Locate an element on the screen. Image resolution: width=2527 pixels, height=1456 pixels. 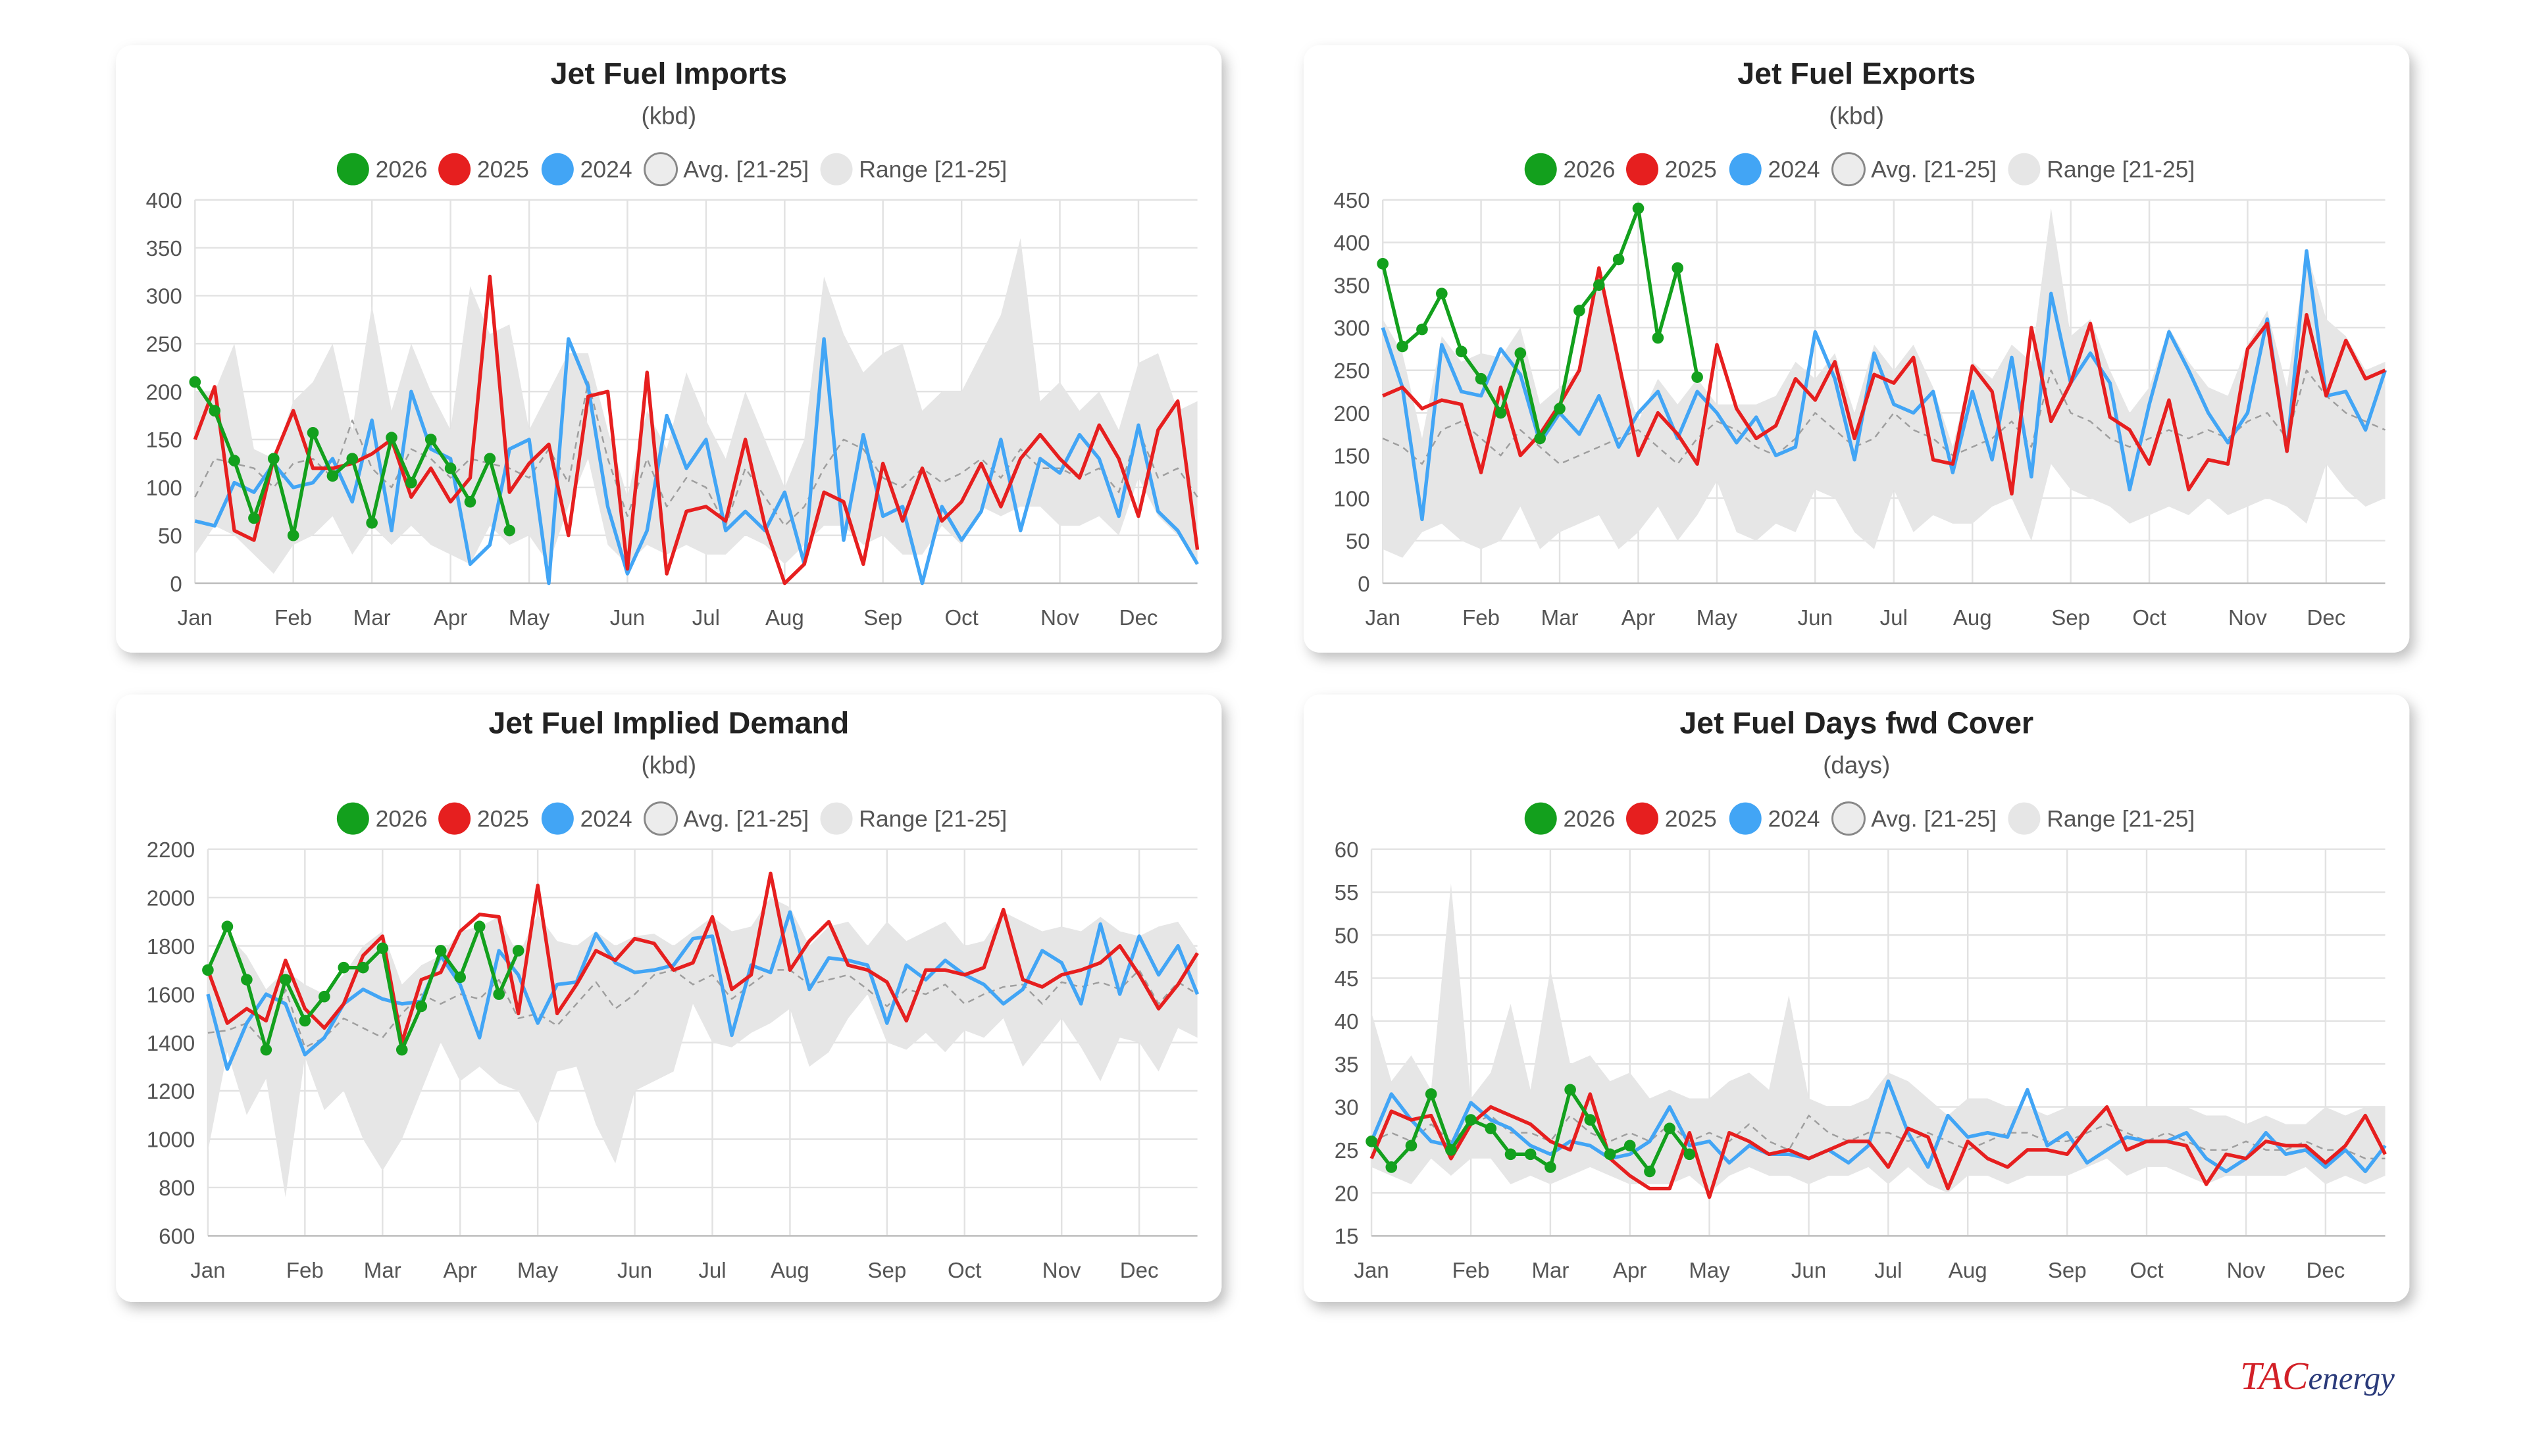
y-tick-label: 250 is located at coordinates (1351, 371).